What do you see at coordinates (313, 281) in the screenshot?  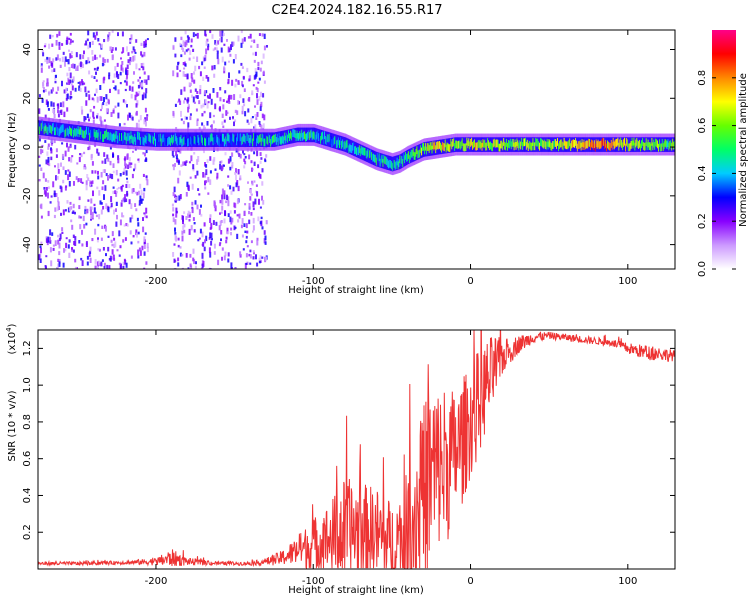 I see `spectrogram-x-tick-label: -100` at bounding box center [313, 281].